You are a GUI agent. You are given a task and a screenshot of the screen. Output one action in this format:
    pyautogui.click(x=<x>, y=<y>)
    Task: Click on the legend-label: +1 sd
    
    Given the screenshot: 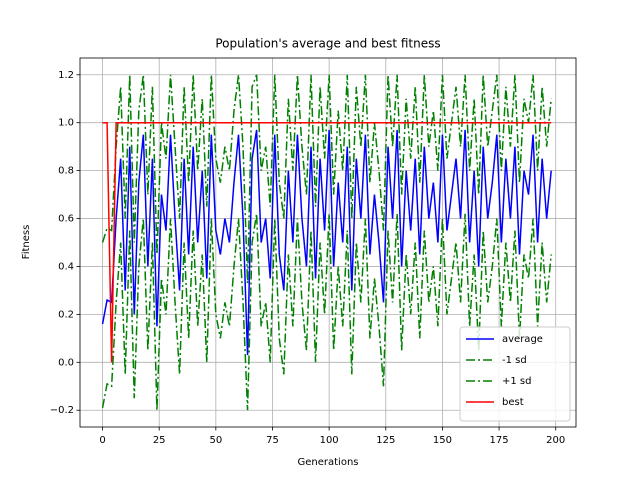 What is the action you would take?
    pyautogui.click(x=516, y=381)
    